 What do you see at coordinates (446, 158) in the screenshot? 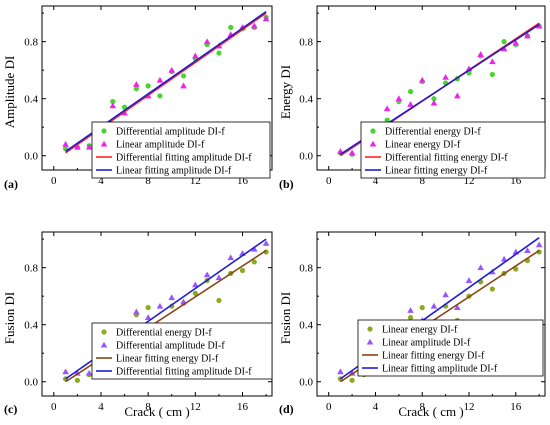
I see `legend-entry-label: Differential fitting energy DI-f` at bounding box center [446, 158].